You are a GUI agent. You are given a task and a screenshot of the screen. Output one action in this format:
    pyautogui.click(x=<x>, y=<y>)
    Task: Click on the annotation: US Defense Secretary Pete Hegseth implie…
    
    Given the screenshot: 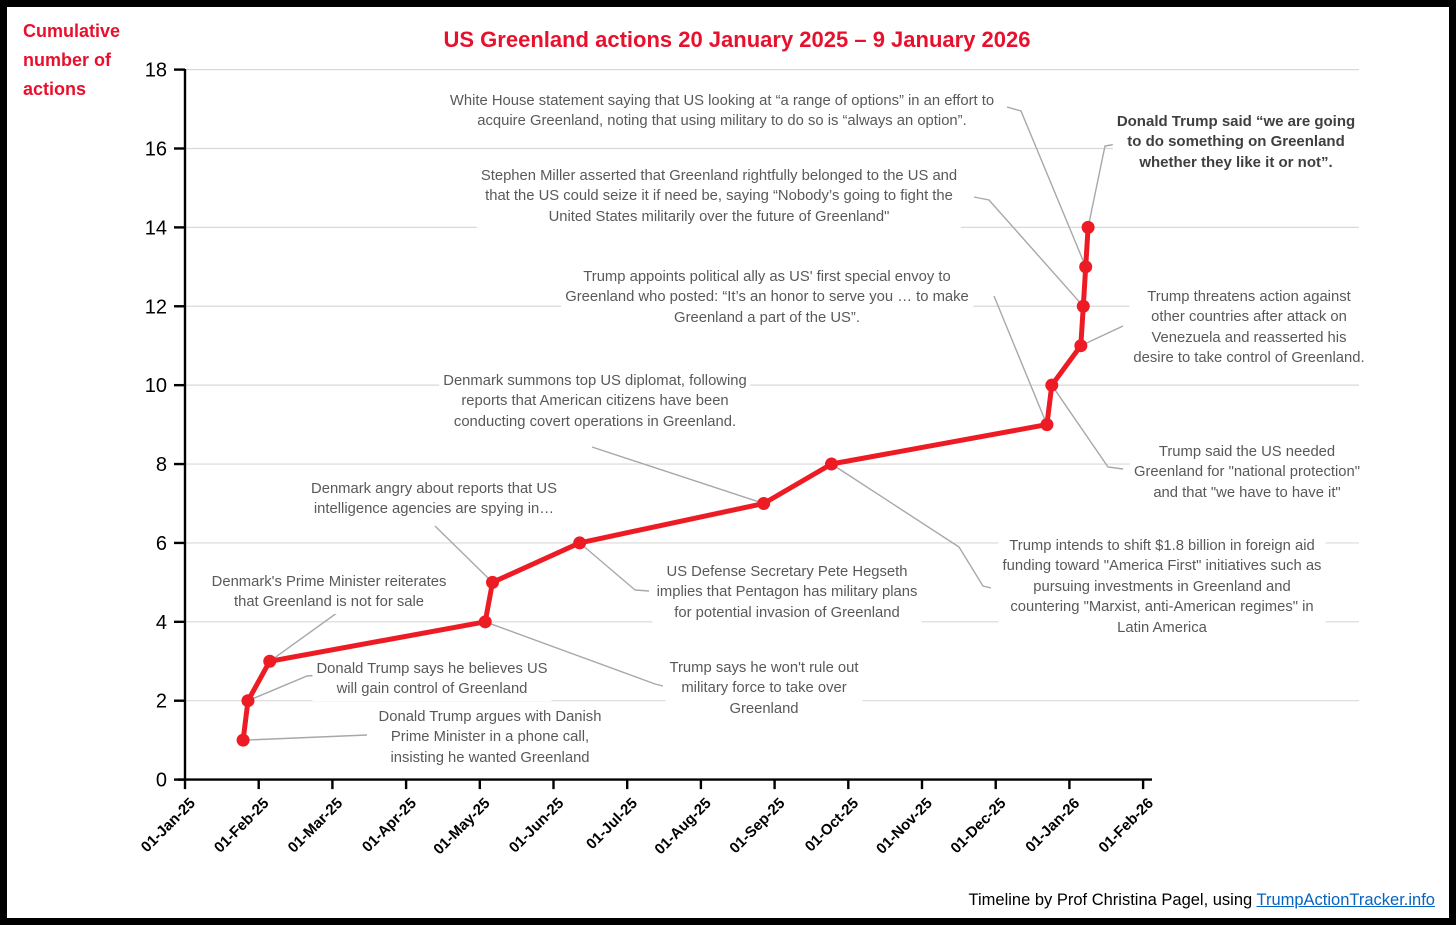 What is the action you would take?
    pyautogui.click(x=787, y=593)
    